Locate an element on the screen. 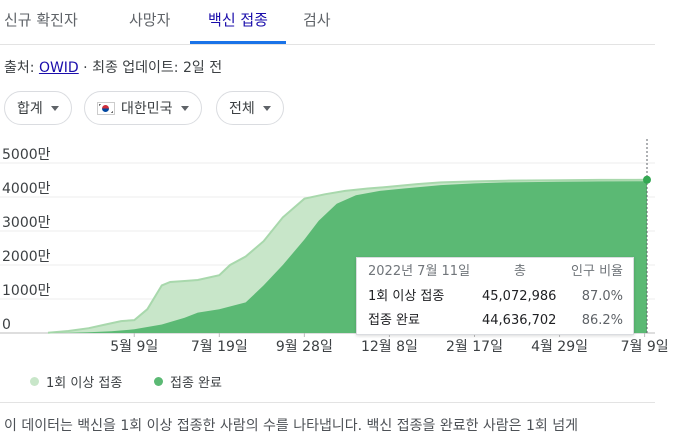  y-tick-label: 4000만 is located at coordinates (26, 189).